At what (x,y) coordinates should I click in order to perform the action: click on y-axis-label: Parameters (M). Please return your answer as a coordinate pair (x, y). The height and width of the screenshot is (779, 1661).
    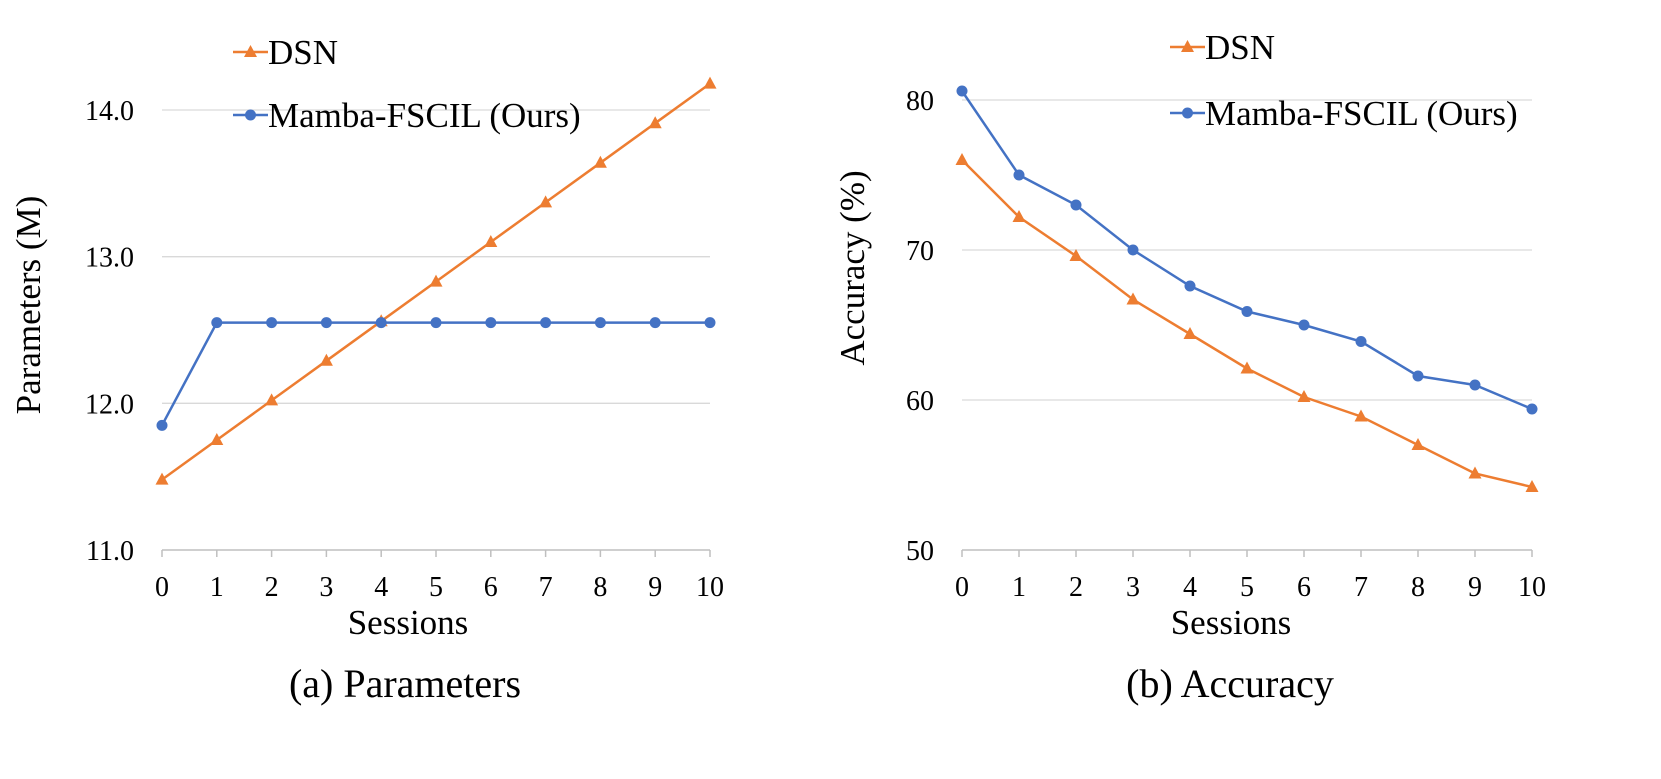
    Looking at the image, I should click on (28, 305).